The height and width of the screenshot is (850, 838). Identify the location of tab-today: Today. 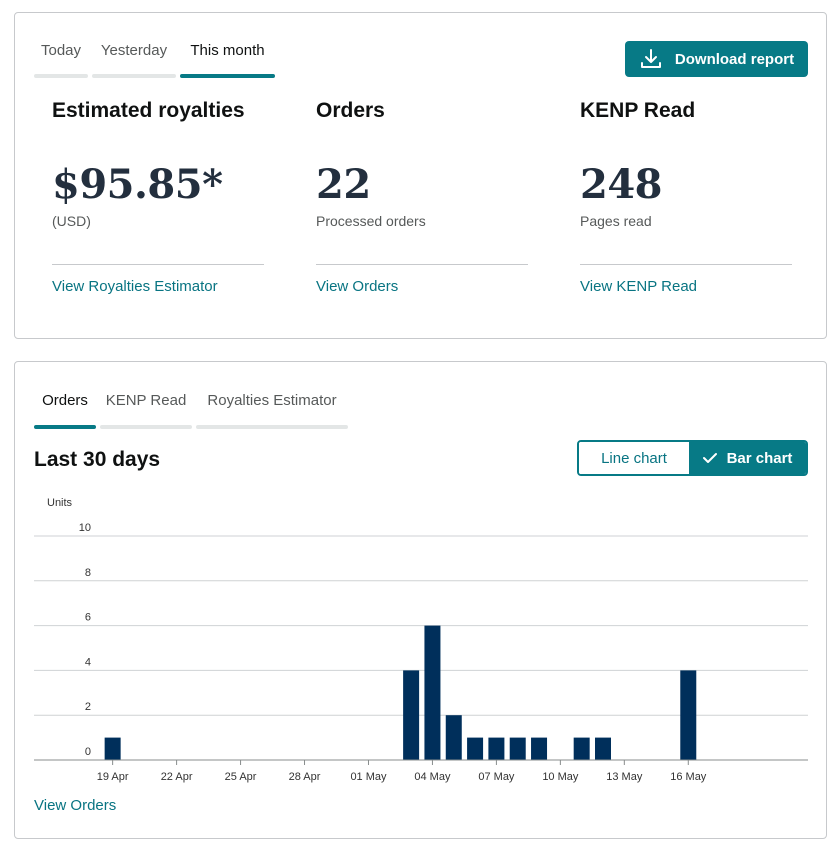
(61, 60).